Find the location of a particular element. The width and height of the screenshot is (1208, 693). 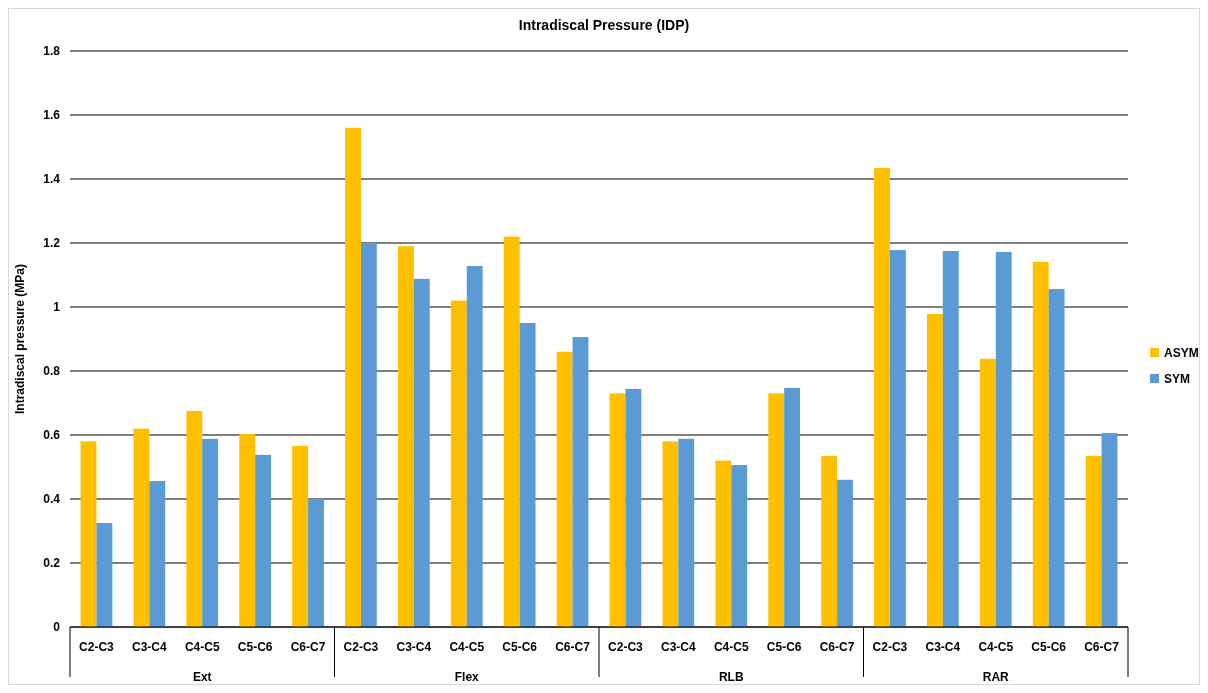

y-tick-label: 0.6 is located at coordinates (52, 435).